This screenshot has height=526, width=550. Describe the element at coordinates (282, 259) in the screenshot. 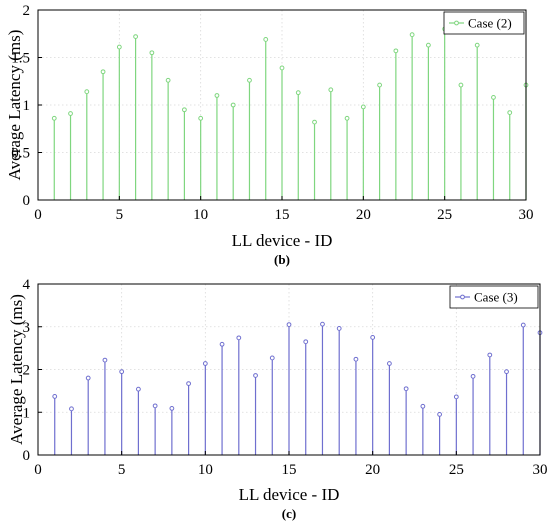

I see `panel-caption: (b)` at that location.